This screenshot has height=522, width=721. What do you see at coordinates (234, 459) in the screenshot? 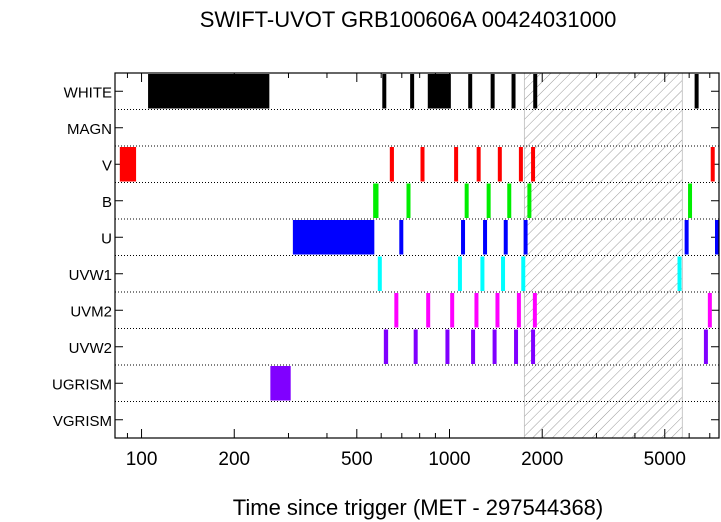
I see `x-tick-label: 200` at bounding box center [234, 459].